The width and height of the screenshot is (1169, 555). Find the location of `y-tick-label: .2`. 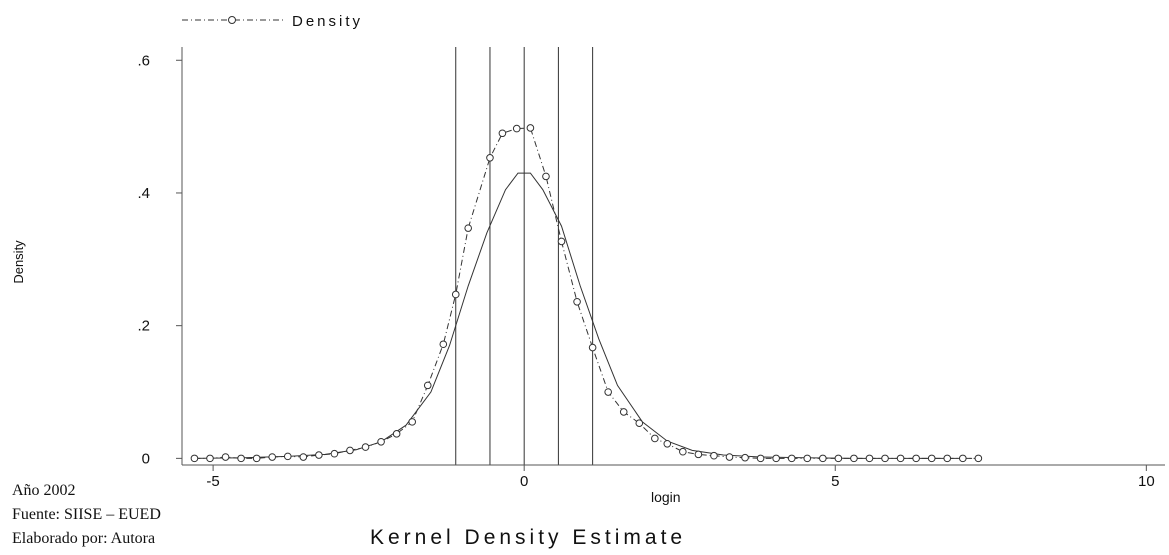

y-tick-label: .2 is located at coordinates (143, 326).